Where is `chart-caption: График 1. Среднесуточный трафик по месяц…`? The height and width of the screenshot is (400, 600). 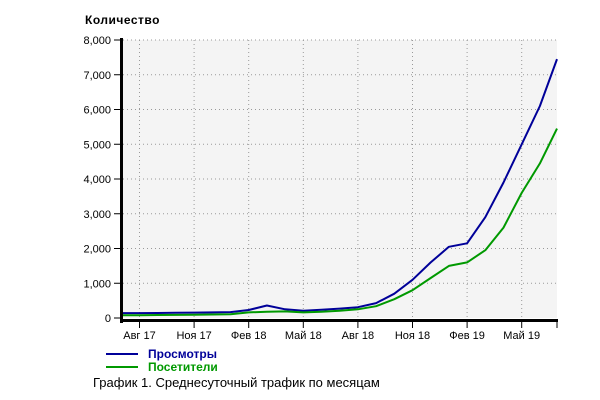 chart-caption: График 1. Среднесуточный трафик по месяц… is located at coordinates (236, 382).